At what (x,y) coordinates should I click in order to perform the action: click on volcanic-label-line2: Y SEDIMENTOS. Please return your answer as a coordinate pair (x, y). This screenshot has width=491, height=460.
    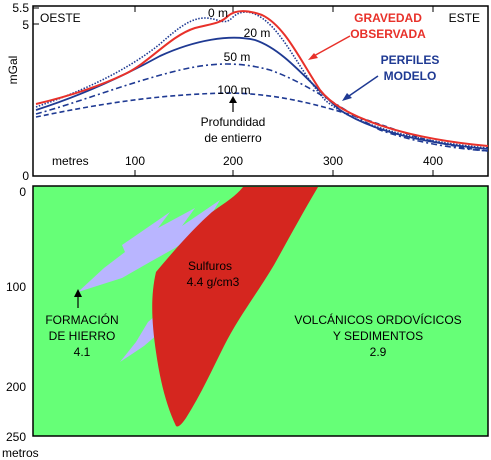
    Looking at the image, I should click on (378, 336).